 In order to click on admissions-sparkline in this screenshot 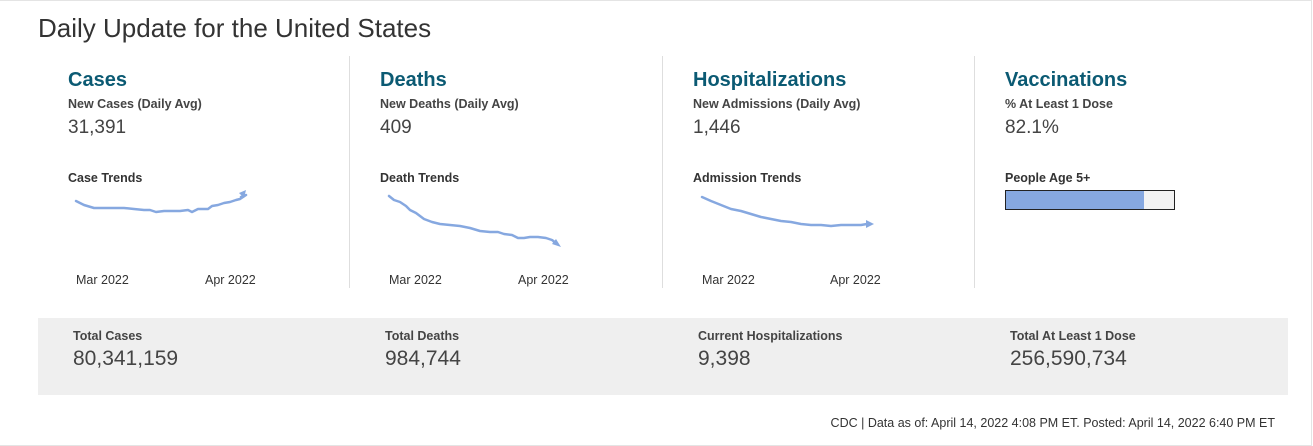, I will do `click(788, 220)`.